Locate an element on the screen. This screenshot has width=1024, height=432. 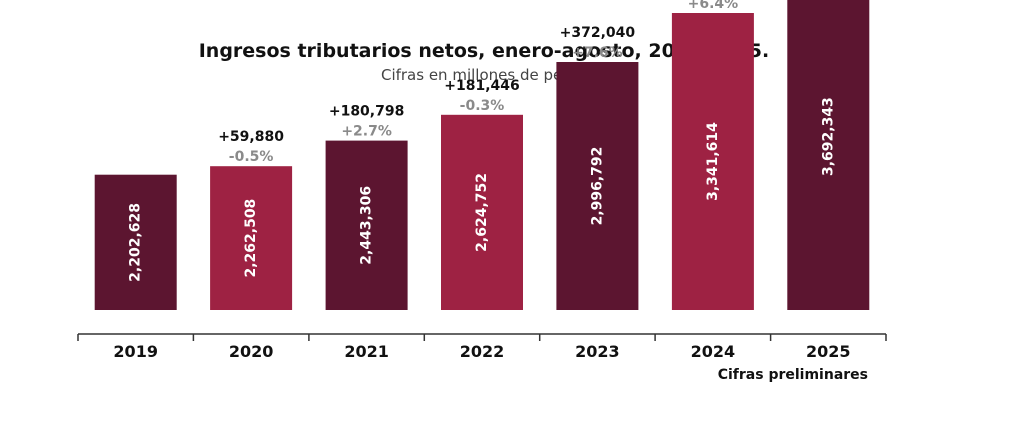
bar-value-label-2022: 2,624,752 is located at coordinates (482, 212).